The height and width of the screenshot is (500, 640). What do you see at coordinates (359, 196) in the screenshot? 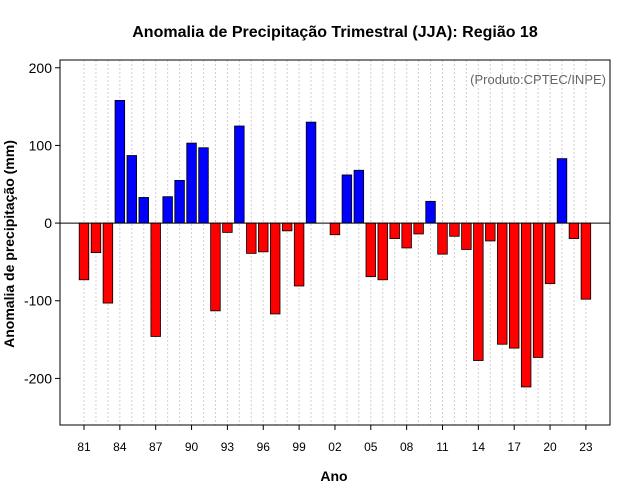
I see `bar-2004` at bounding box center [359, 196].